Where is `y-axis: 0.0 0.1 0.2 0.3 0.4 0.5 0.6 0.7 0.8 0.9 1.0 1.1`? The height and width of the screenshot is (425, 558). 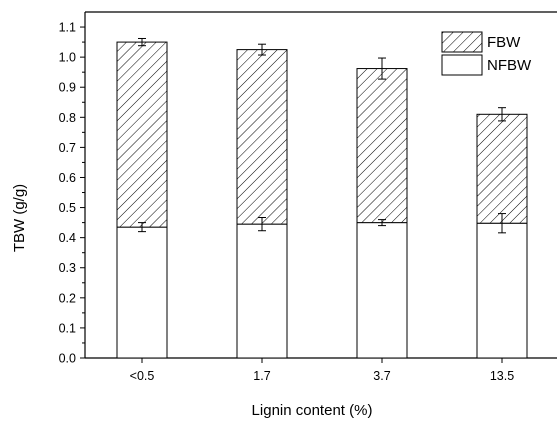 y-axis: 0.0 0.1 0.2 0.3 0.4 0.5 0.6 0.7 0.8 0.9 1.0 1.1 is located at coordinates (72, 193).